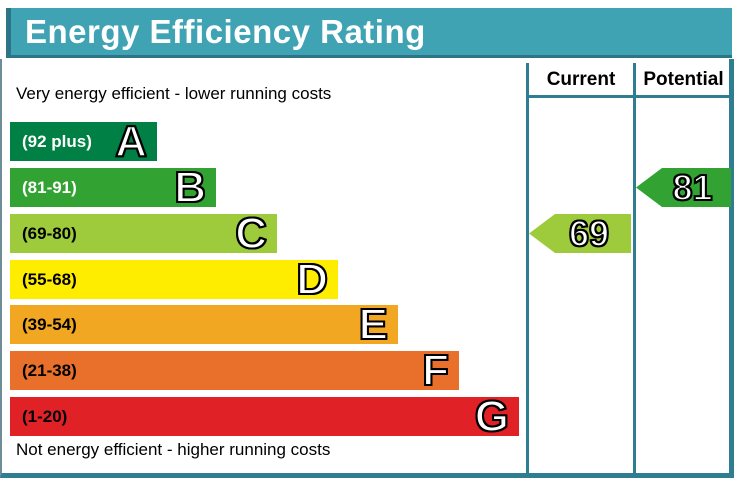 This screenshot has height=483, width=738. Describe the element at coordinates (234, 370) in the screenshot. I see `band-row-f: (21-38) F` at that location.